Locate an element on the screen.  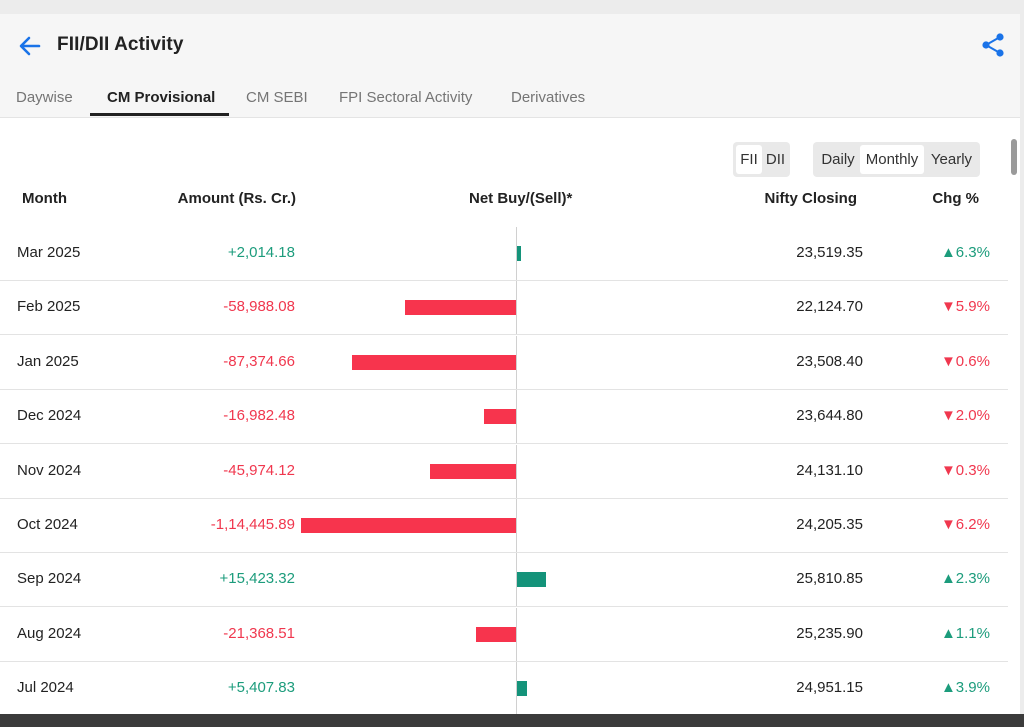
change-percent-value: 5.9% is located at coordinates (972, 307).